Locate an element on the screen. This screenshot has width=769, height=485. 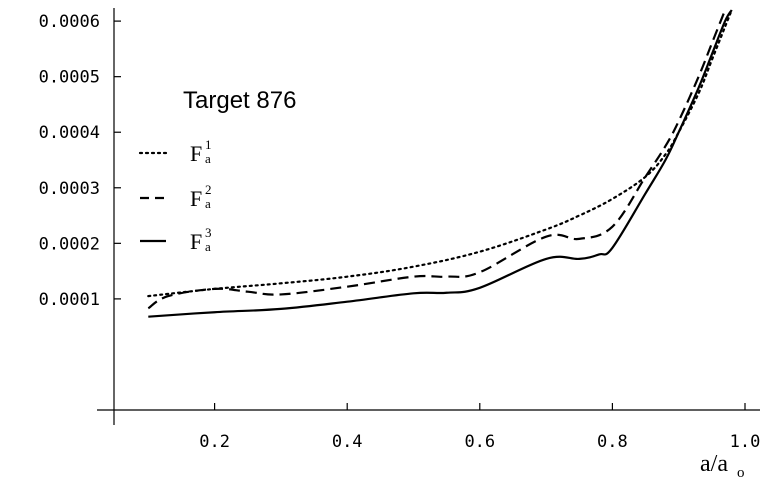
legend-label-2: F is located at coordinates (196, 198).